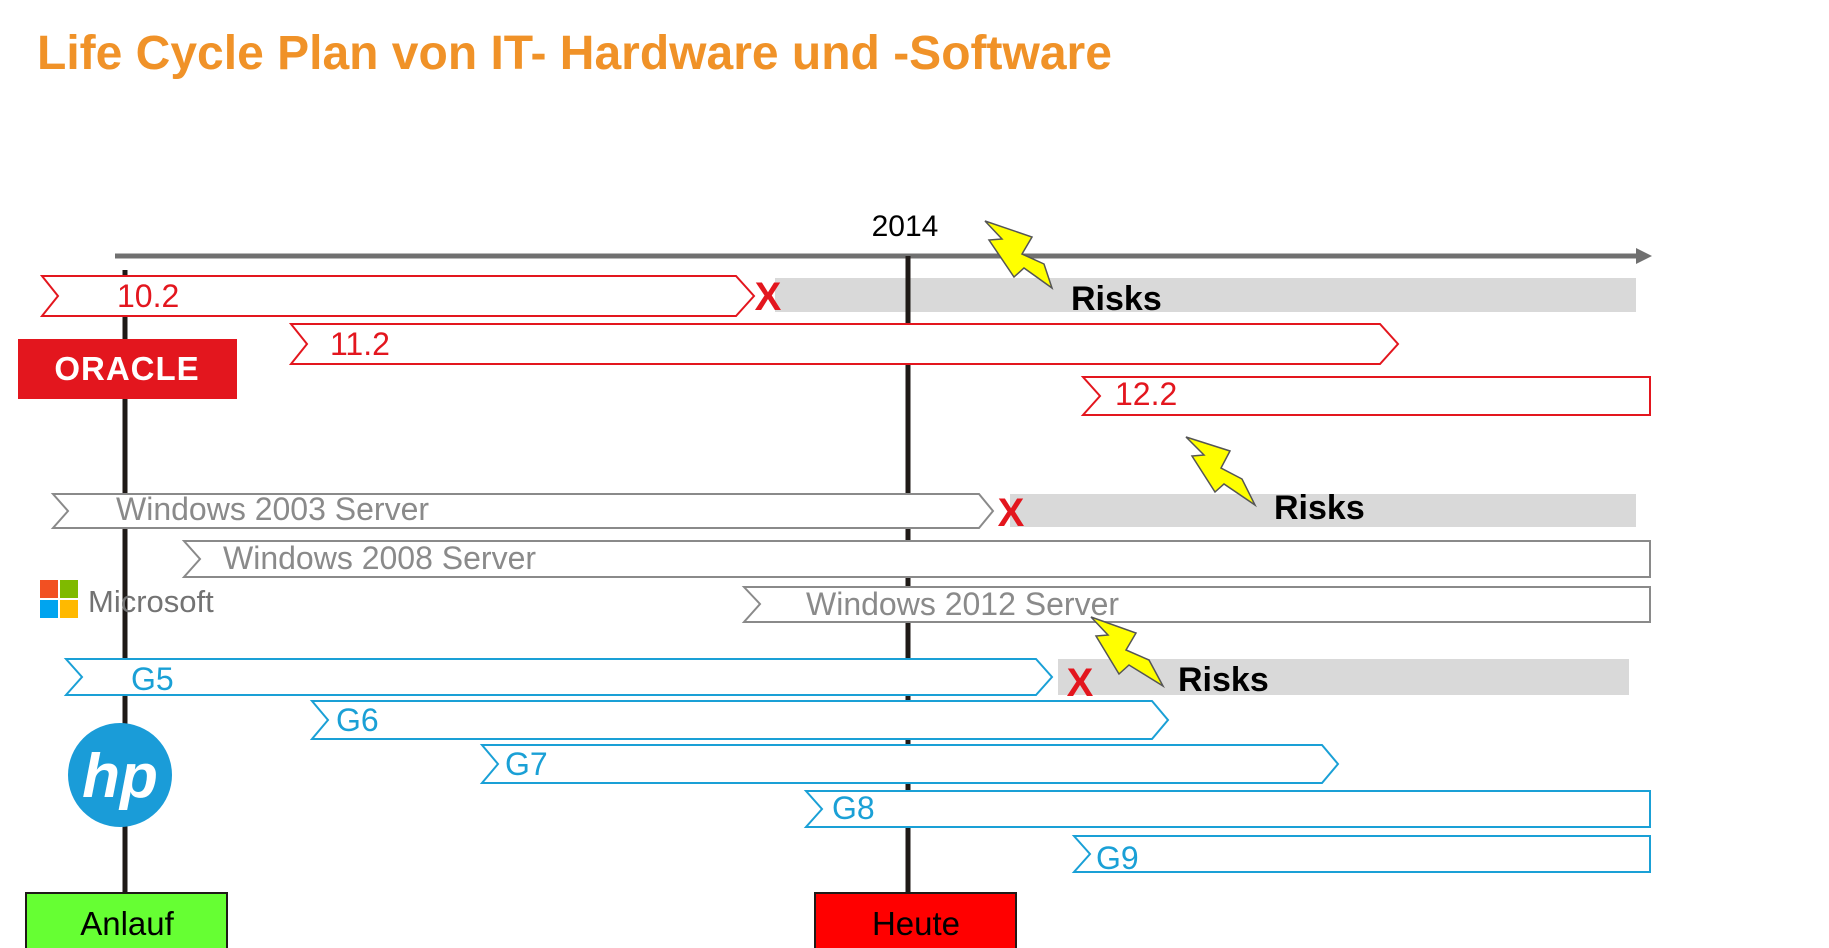 This screenshot has height=948, width=1829. I want to click on hp-version-g9: G9, so click(1117, 858).